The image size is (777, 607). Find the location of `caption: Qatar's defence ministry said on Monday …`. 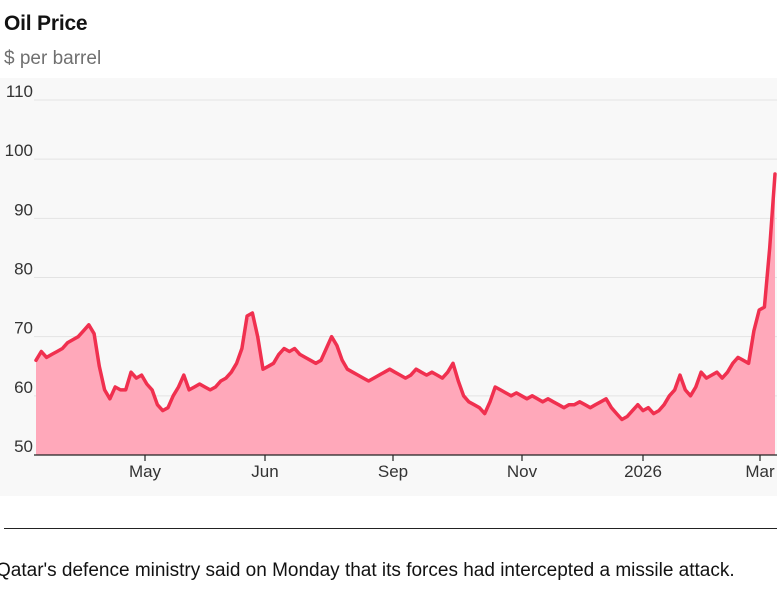

caption: Qatar's defence ministry said on Monday … is located at coordinates (367, 570).